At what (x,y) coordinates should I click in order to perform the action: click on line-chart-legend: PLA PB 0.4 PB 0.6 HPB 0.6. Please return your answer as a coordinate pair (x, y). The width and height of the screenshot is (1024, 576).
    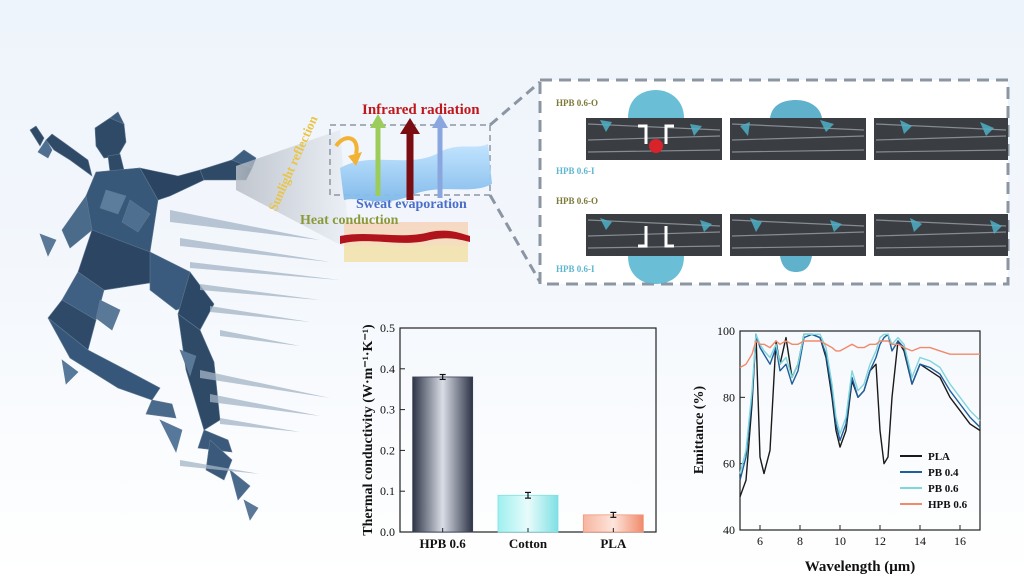
    Looking at the image, I should click on (934, 481).